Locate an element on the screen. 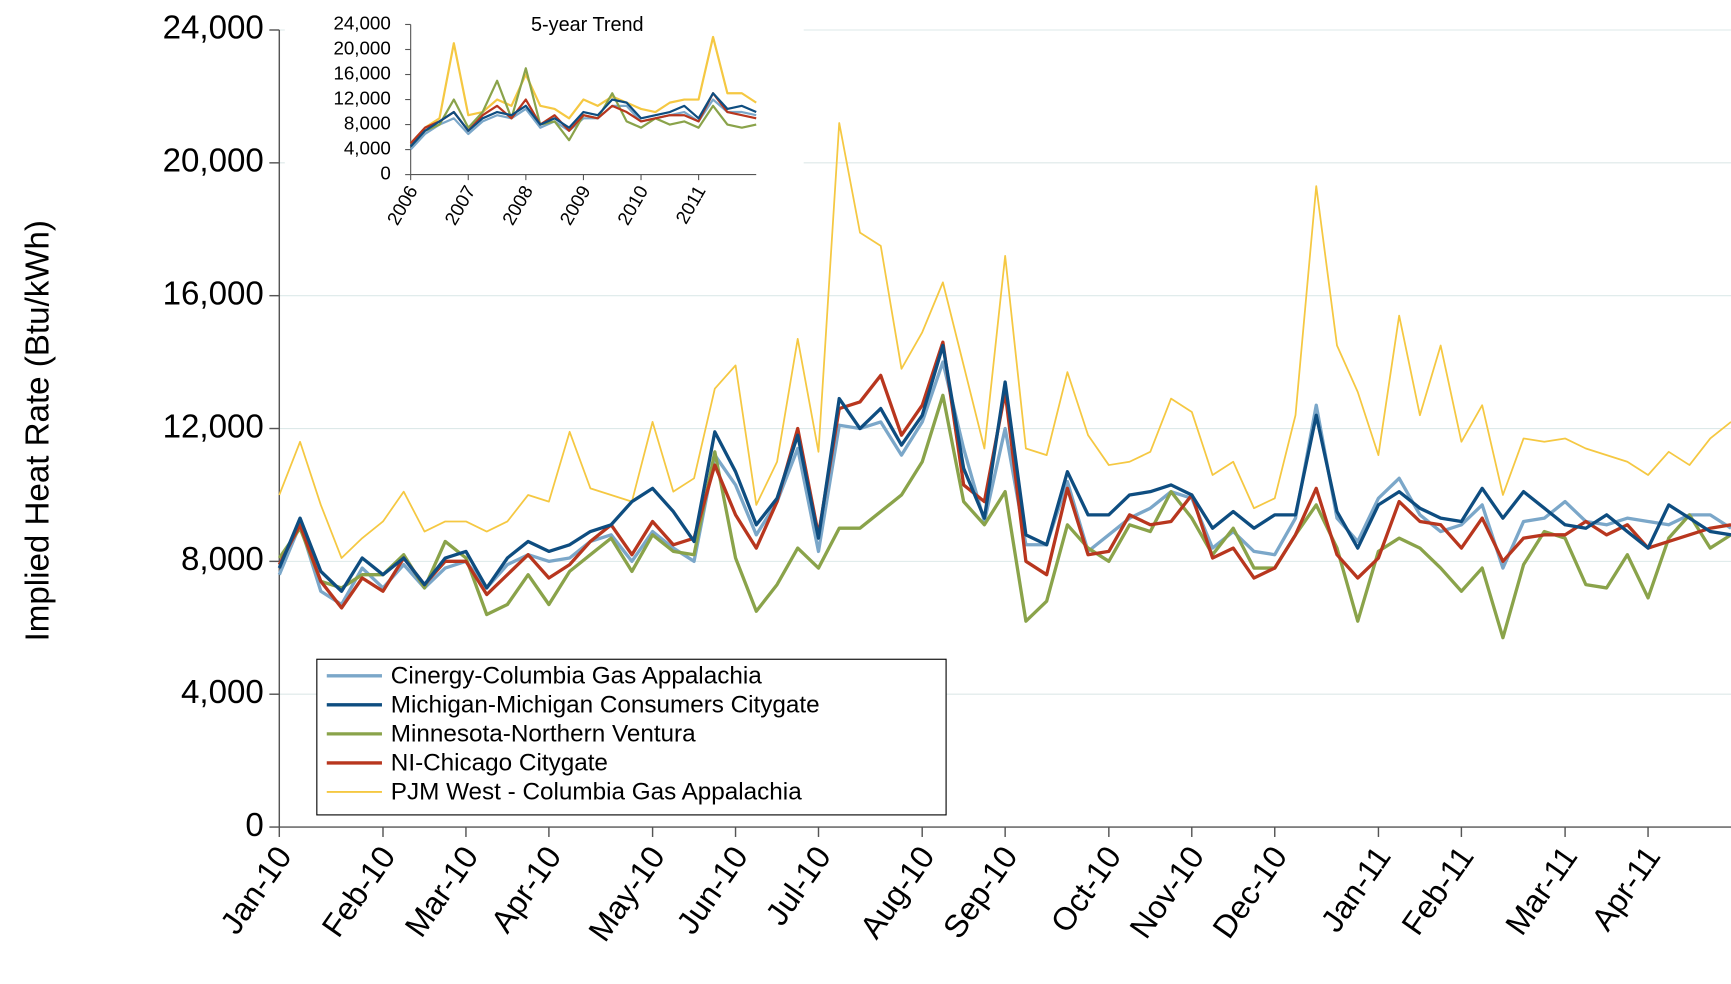 Image resolution: width=1731 pixels, height=984 pixels. legend-label: PJM West - Columbia Gas Appalachia is located at coordinates (596, 791).